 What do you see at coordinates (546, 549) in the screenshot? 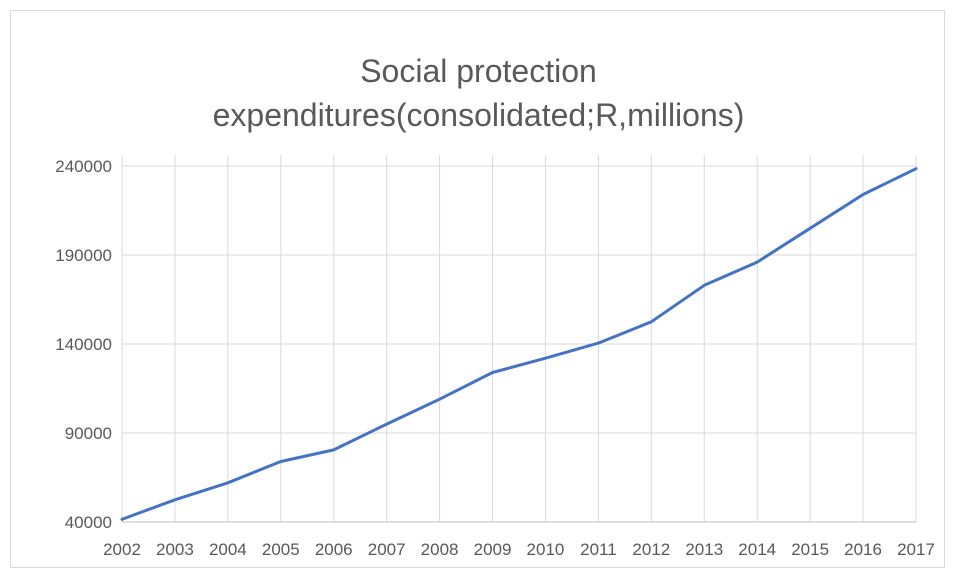
I see `x-tick-label: 2010` at bounding box center [546, 549].